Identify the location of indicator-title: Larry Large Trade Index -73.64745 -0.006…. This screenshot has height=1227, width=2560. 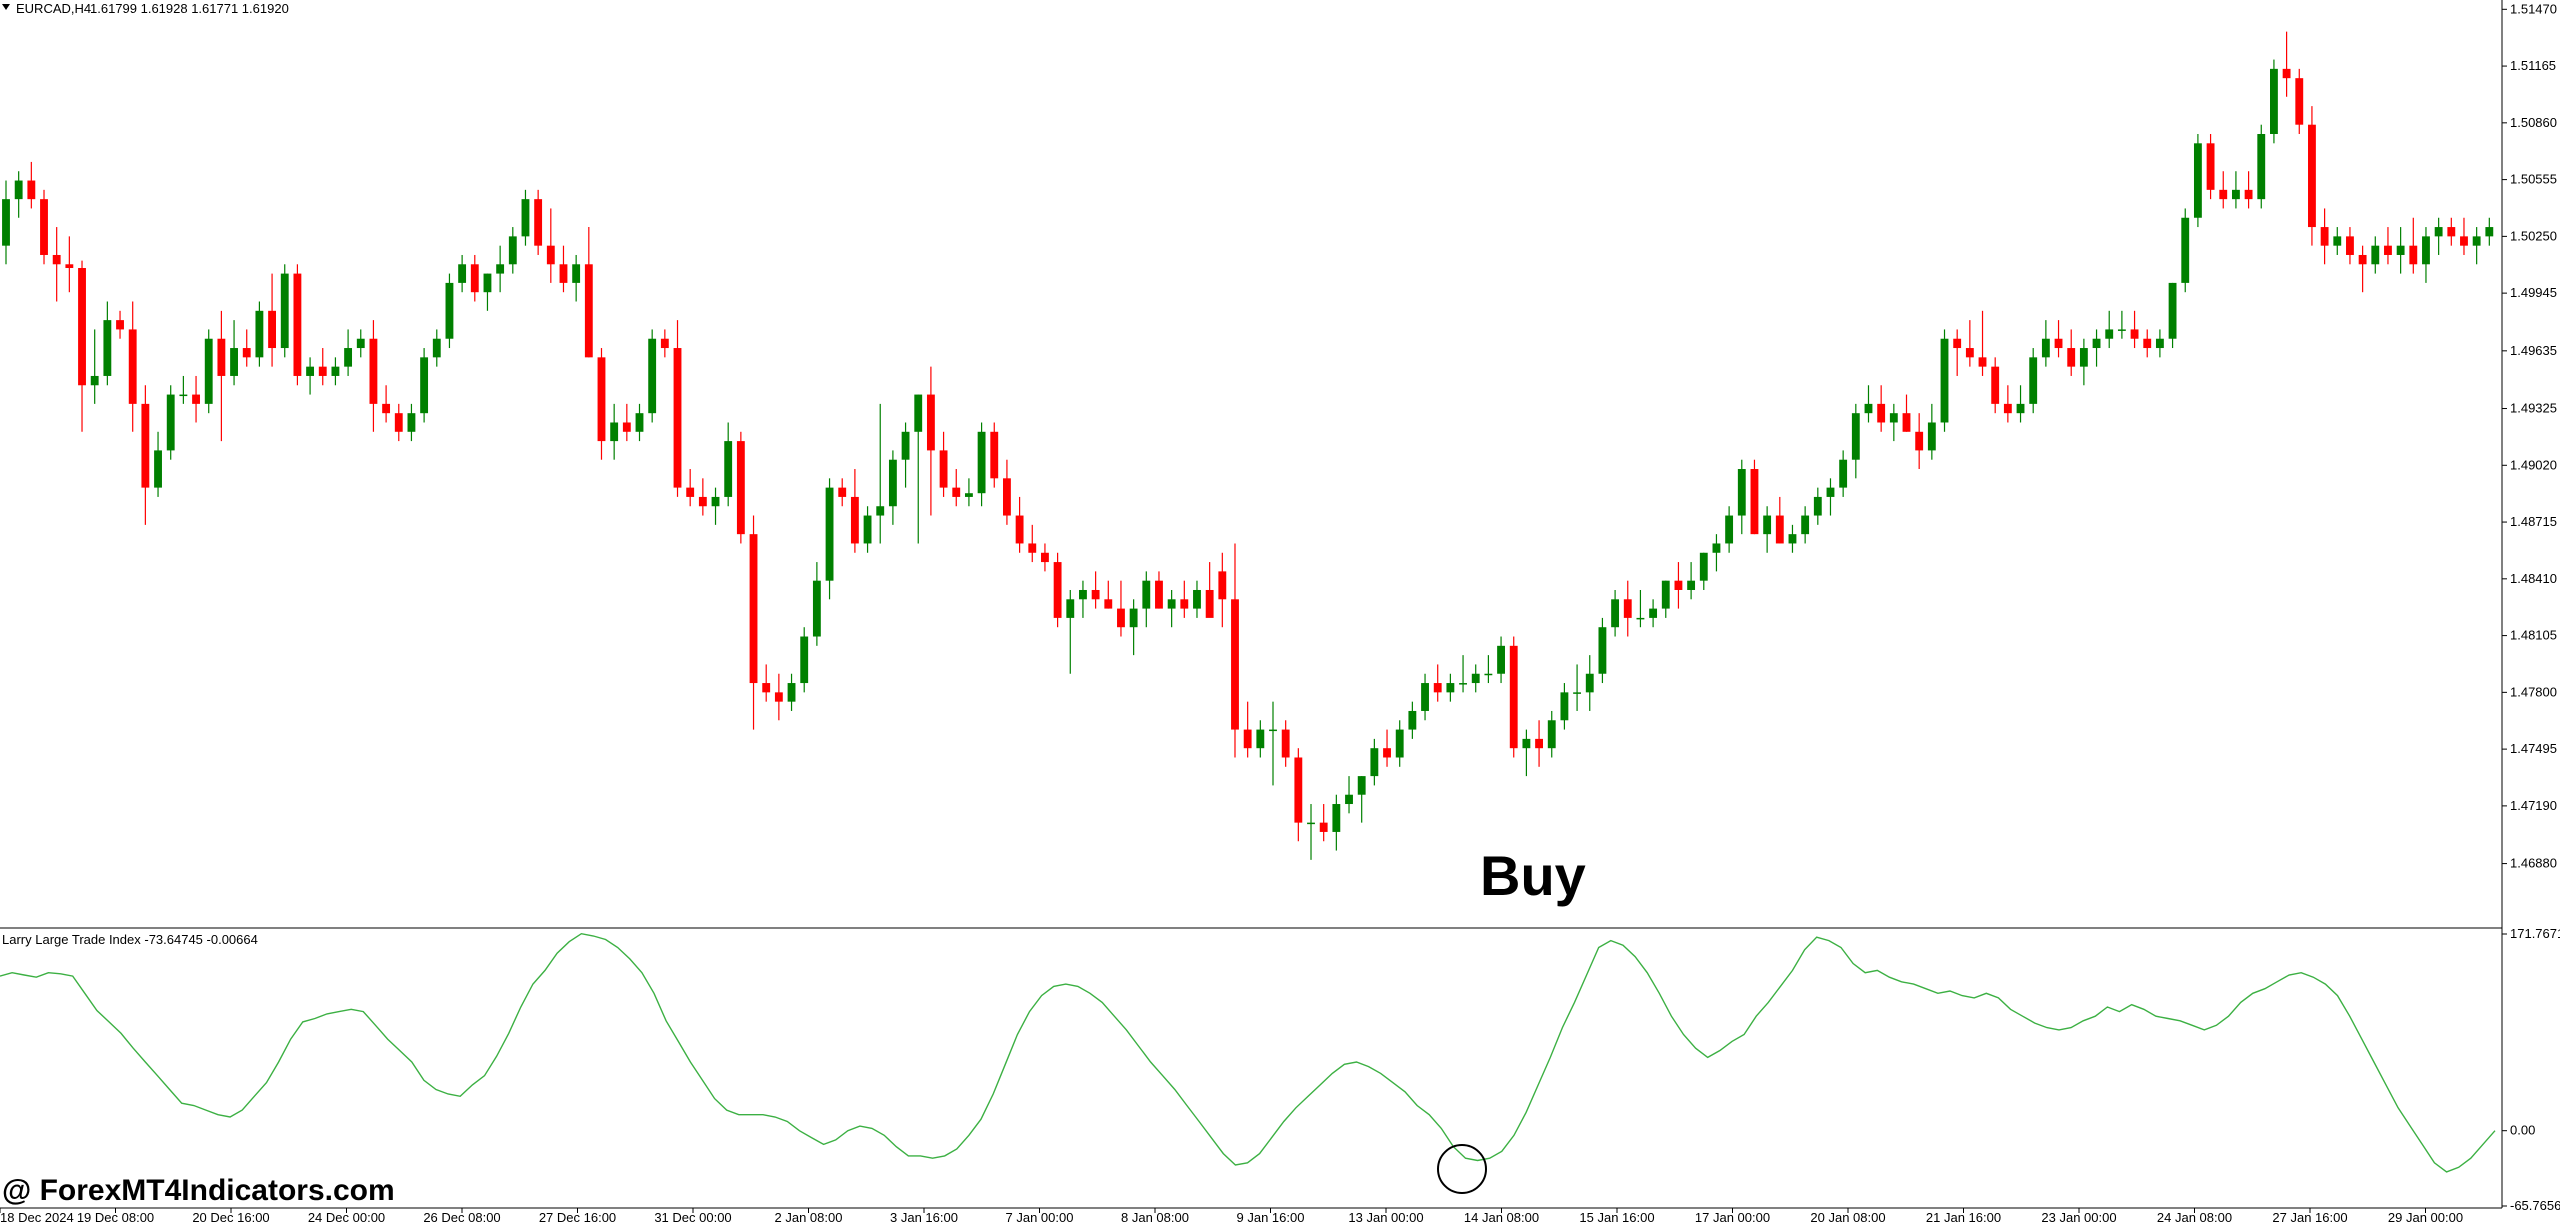
(130, 939).